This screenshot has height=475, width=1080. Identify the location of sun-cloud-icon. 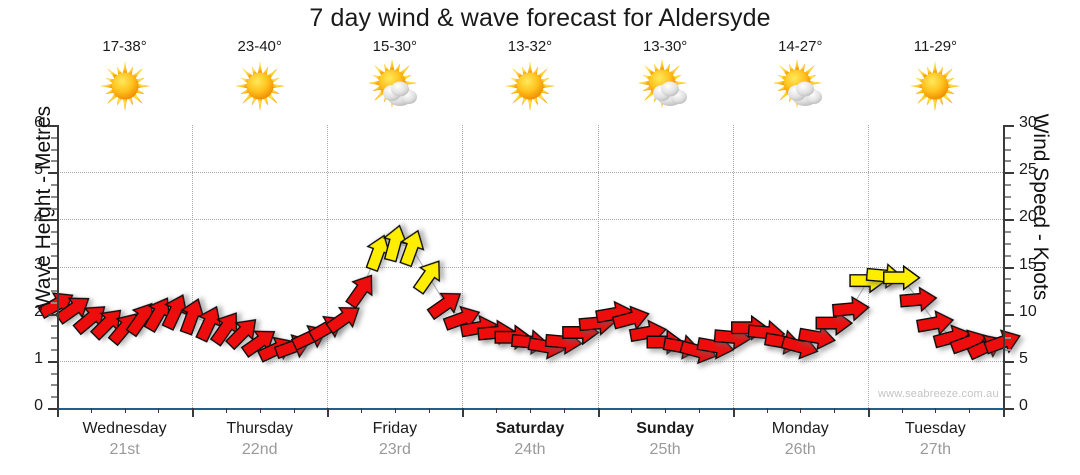
(393, 85).